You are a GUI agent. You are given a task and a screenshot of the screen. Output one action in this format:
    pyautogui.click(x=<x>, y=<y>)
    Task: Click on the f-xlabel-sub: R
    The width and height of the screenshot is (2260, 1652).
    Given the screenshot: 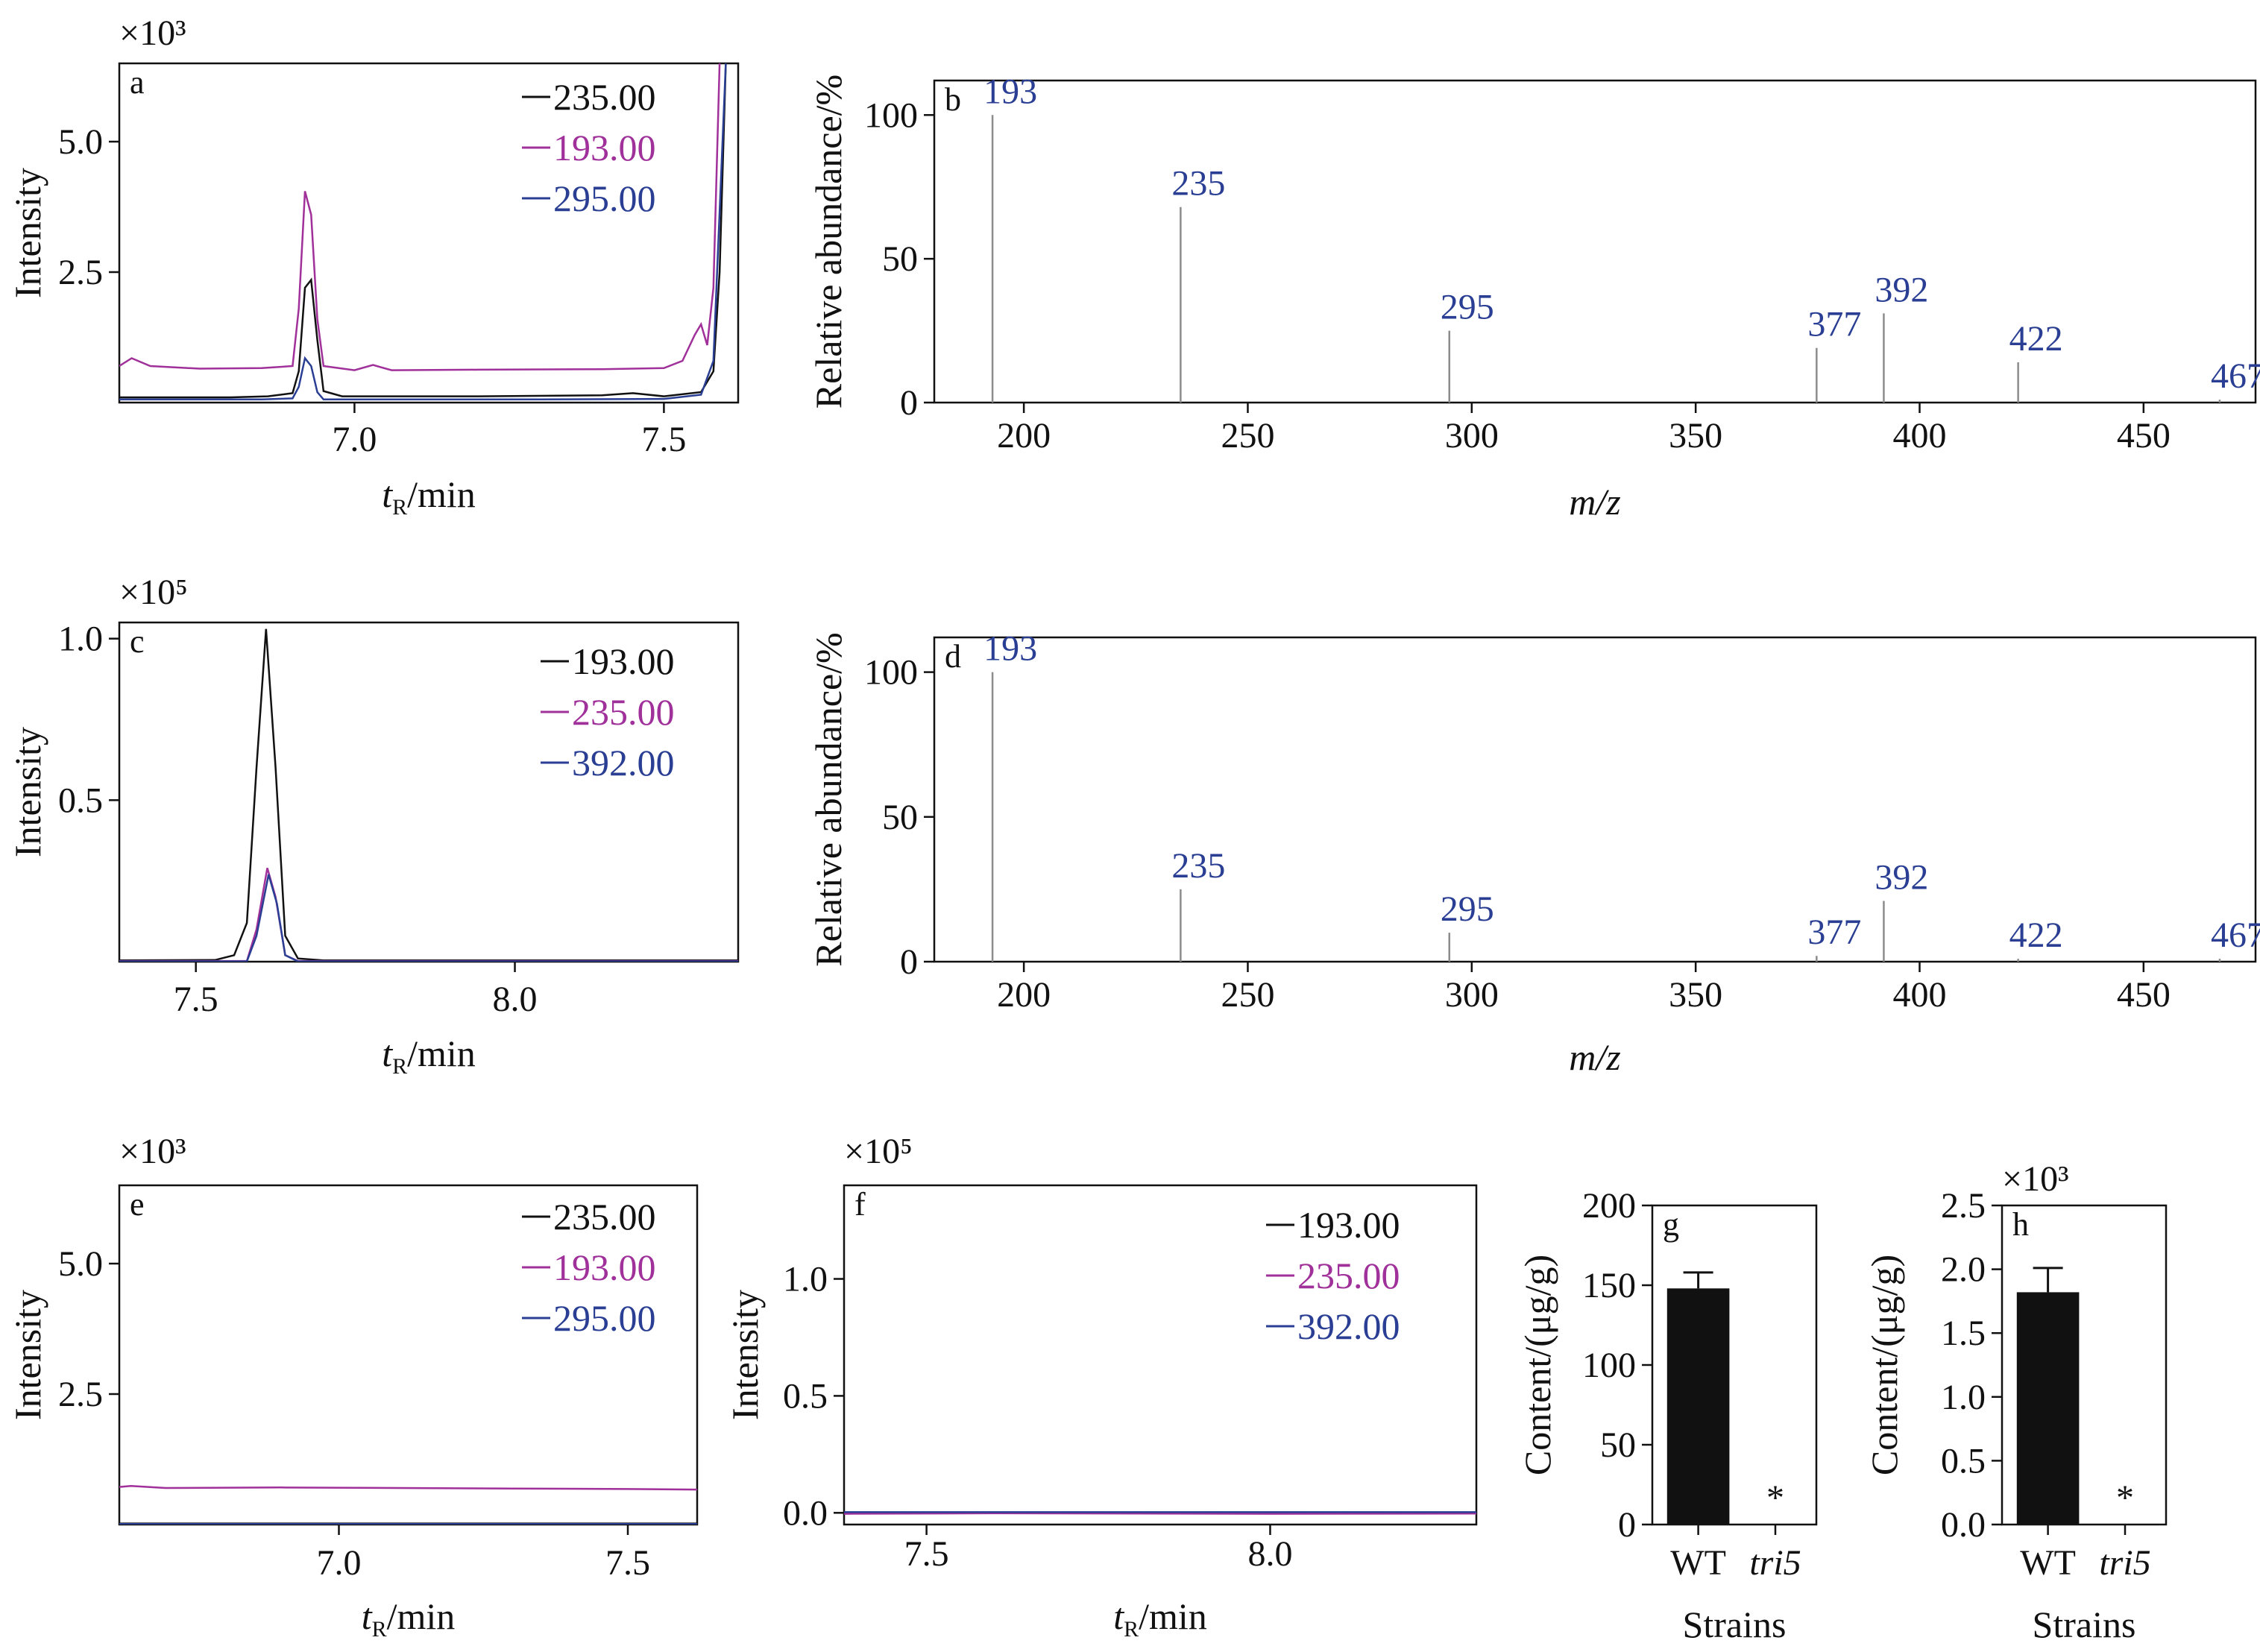 What is the action you would take?
    pyautogui.click(x=1131, y=1629)
    